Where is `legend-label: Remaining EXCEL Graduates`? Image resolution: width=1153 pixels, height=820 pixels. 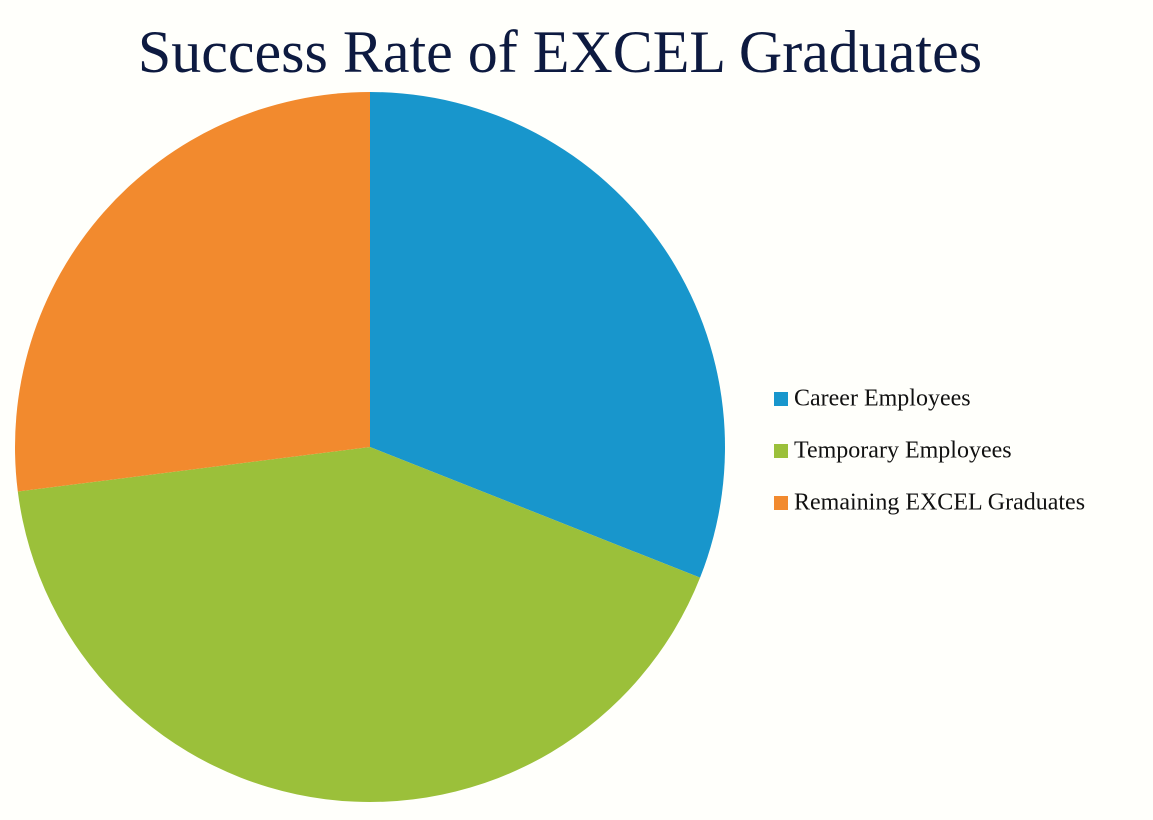 legend-label: Remaining EXCEL Graduates is located at coordinates (939, 503).